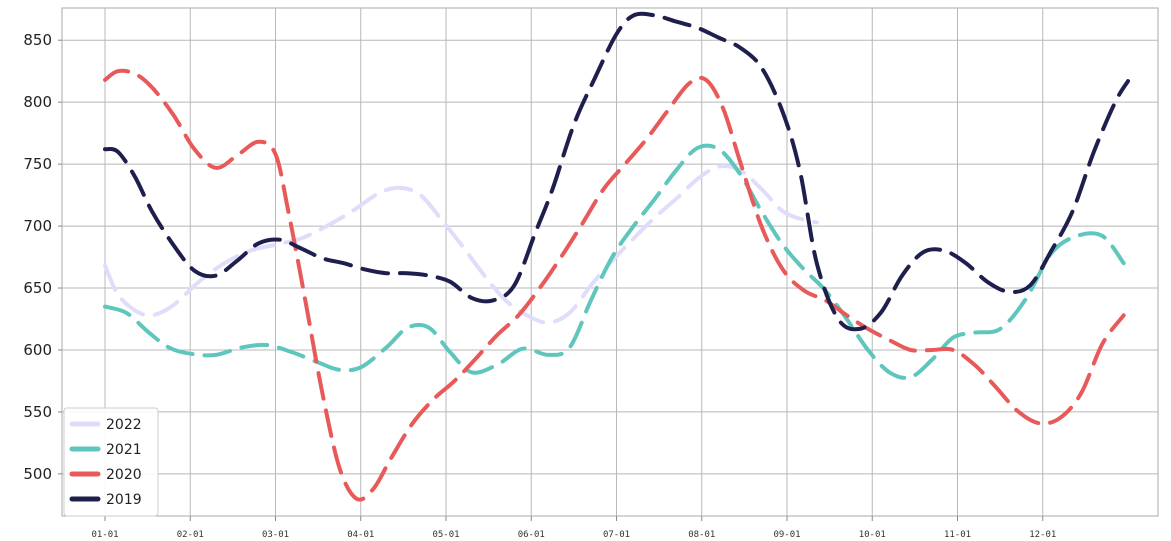  I want to click on x-tick-label: 03-01, so click(275, 535).